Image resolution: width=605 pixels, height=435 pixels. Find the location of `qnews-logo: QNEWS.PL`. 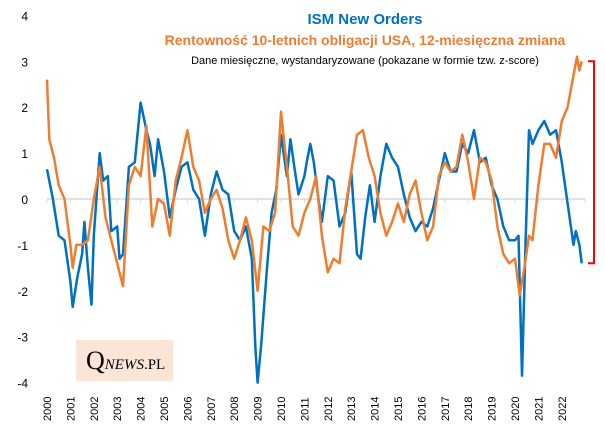

qnews-logo: QNEWS.PL is located at coordinates (124, 360).